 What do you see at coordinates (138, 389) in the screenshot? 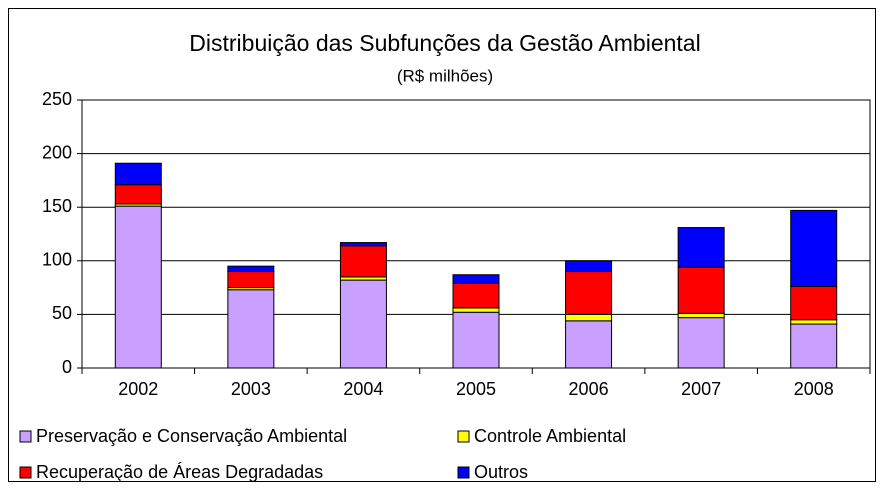
I see `x-tick-label: 2002` at bounding box center [138, 389].